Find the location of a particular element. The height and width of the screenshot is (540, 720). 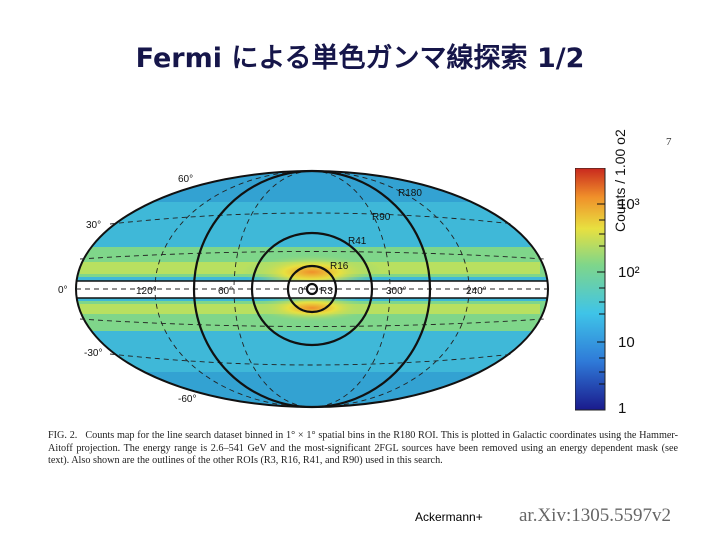

page-number: 7 is located at coordinates (669, 142).